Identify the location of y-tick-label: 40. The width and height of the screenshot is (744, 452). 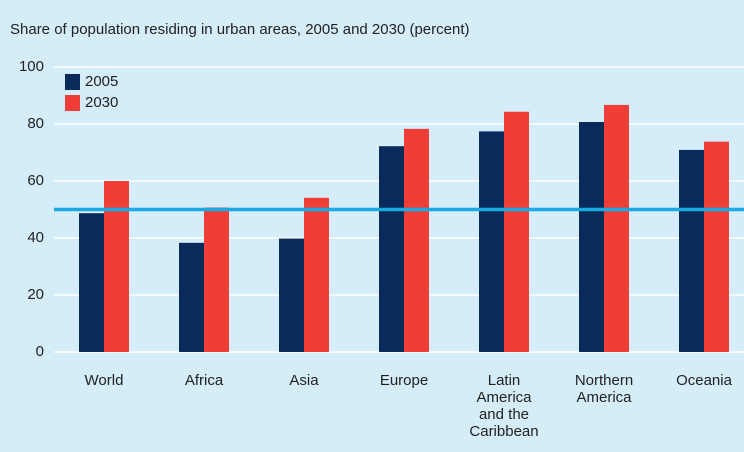
(35, 237).